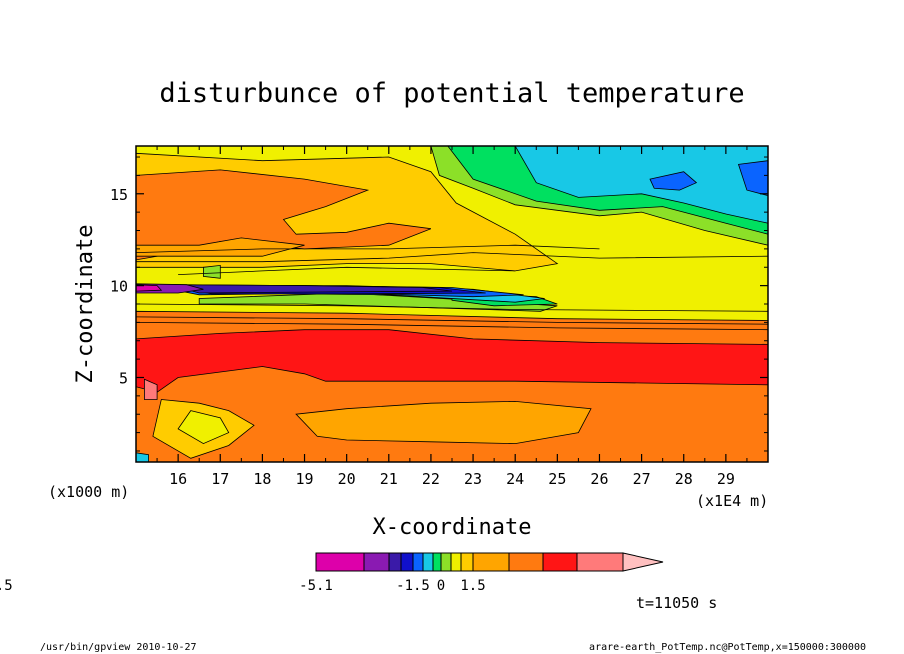 This screenshot has height=654, width=904. I want to click on footer-left: /usr/bin/gpview 2010-10-27, so click(118, 647).